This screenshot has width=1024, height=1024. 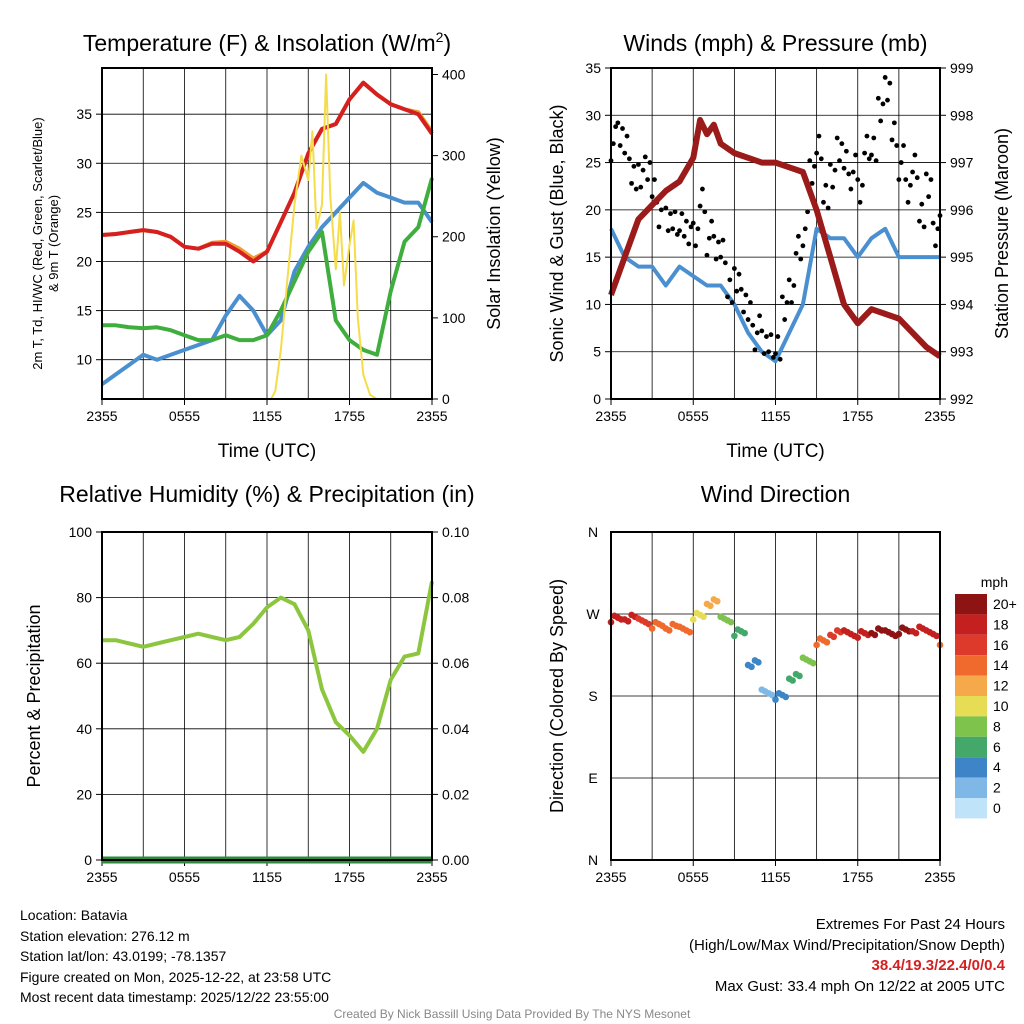 What do you see at coordinates (859, 986) in the screenshot?
I see `max-gust: Max Gust: 33.4 mph On 12/22 at 2005 UTC` at bounding box center [859, 986].